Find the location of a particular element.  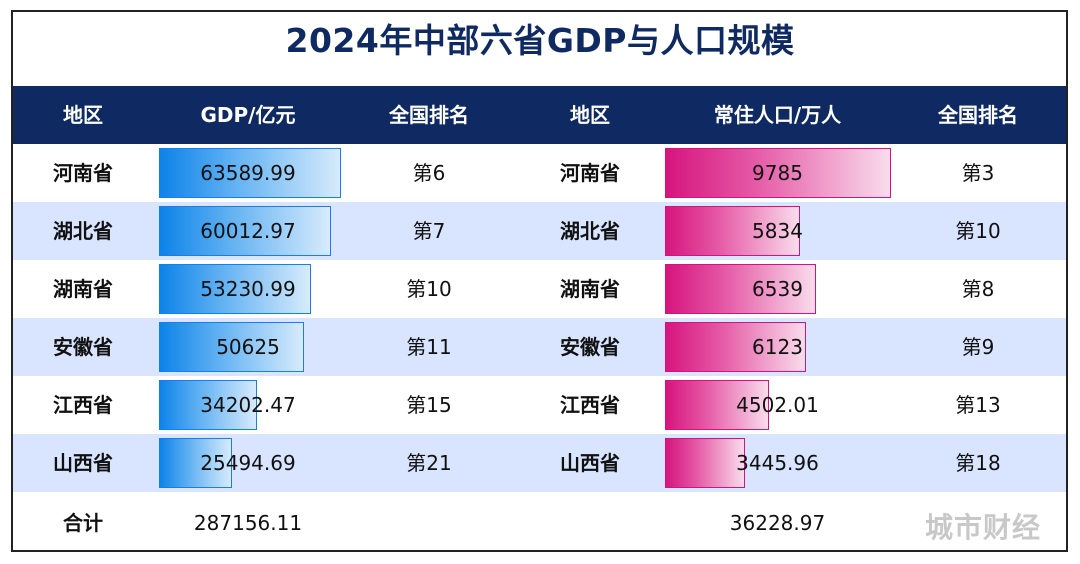

total-label: 合计 is located at coordinates (83, 523).